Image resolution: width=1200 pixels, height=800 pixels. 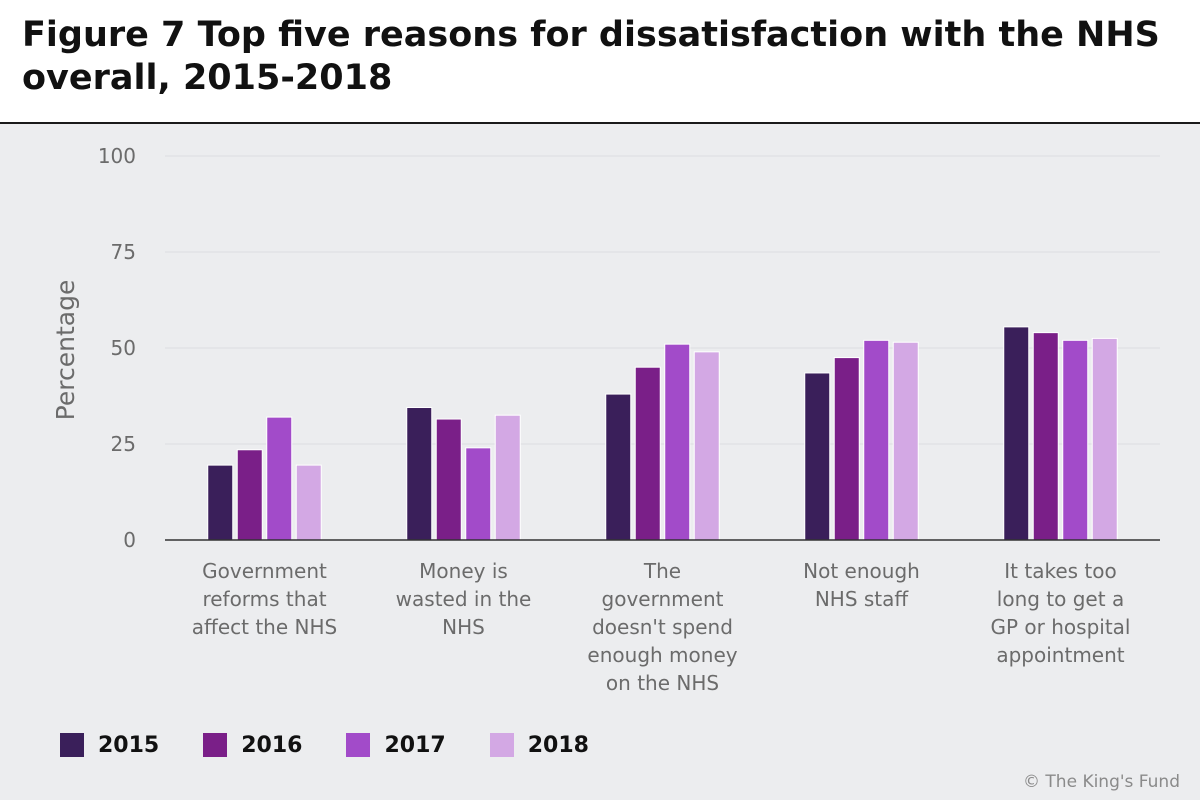 What do you see at coordinates (1016, 433) in the screenshot?
I see `bar-2015-cat5` at bounding box center [1016, 433].